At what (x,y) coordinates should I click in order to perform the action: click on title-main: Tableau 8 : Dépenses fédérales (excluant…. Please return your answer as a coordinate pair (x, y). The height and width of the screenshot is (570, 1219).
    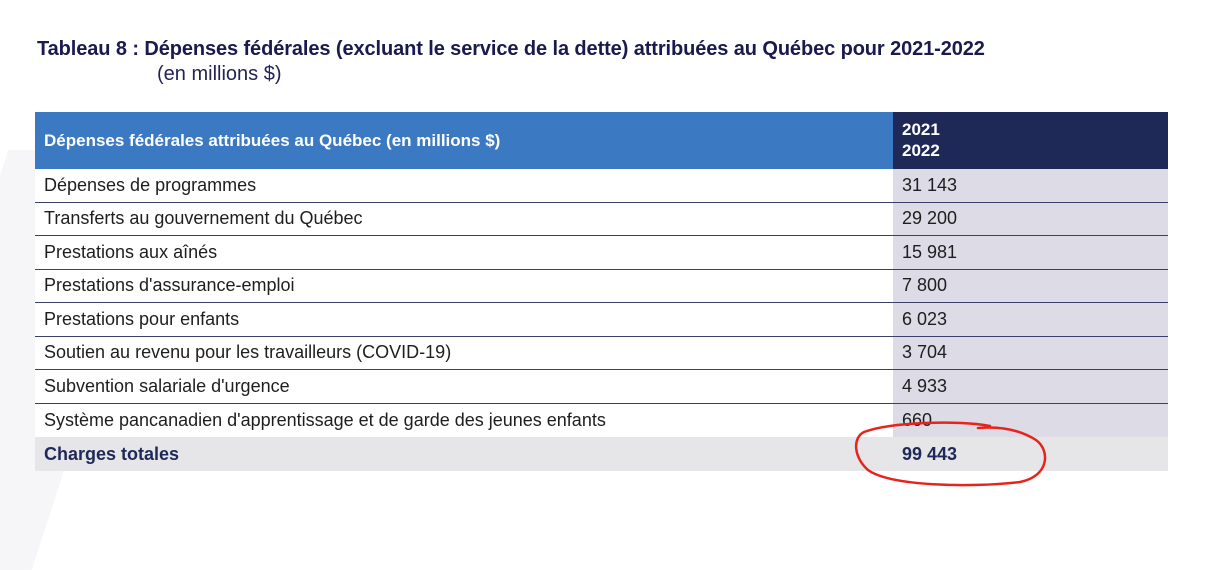
    Looking at the image, I should click on (511, 49).